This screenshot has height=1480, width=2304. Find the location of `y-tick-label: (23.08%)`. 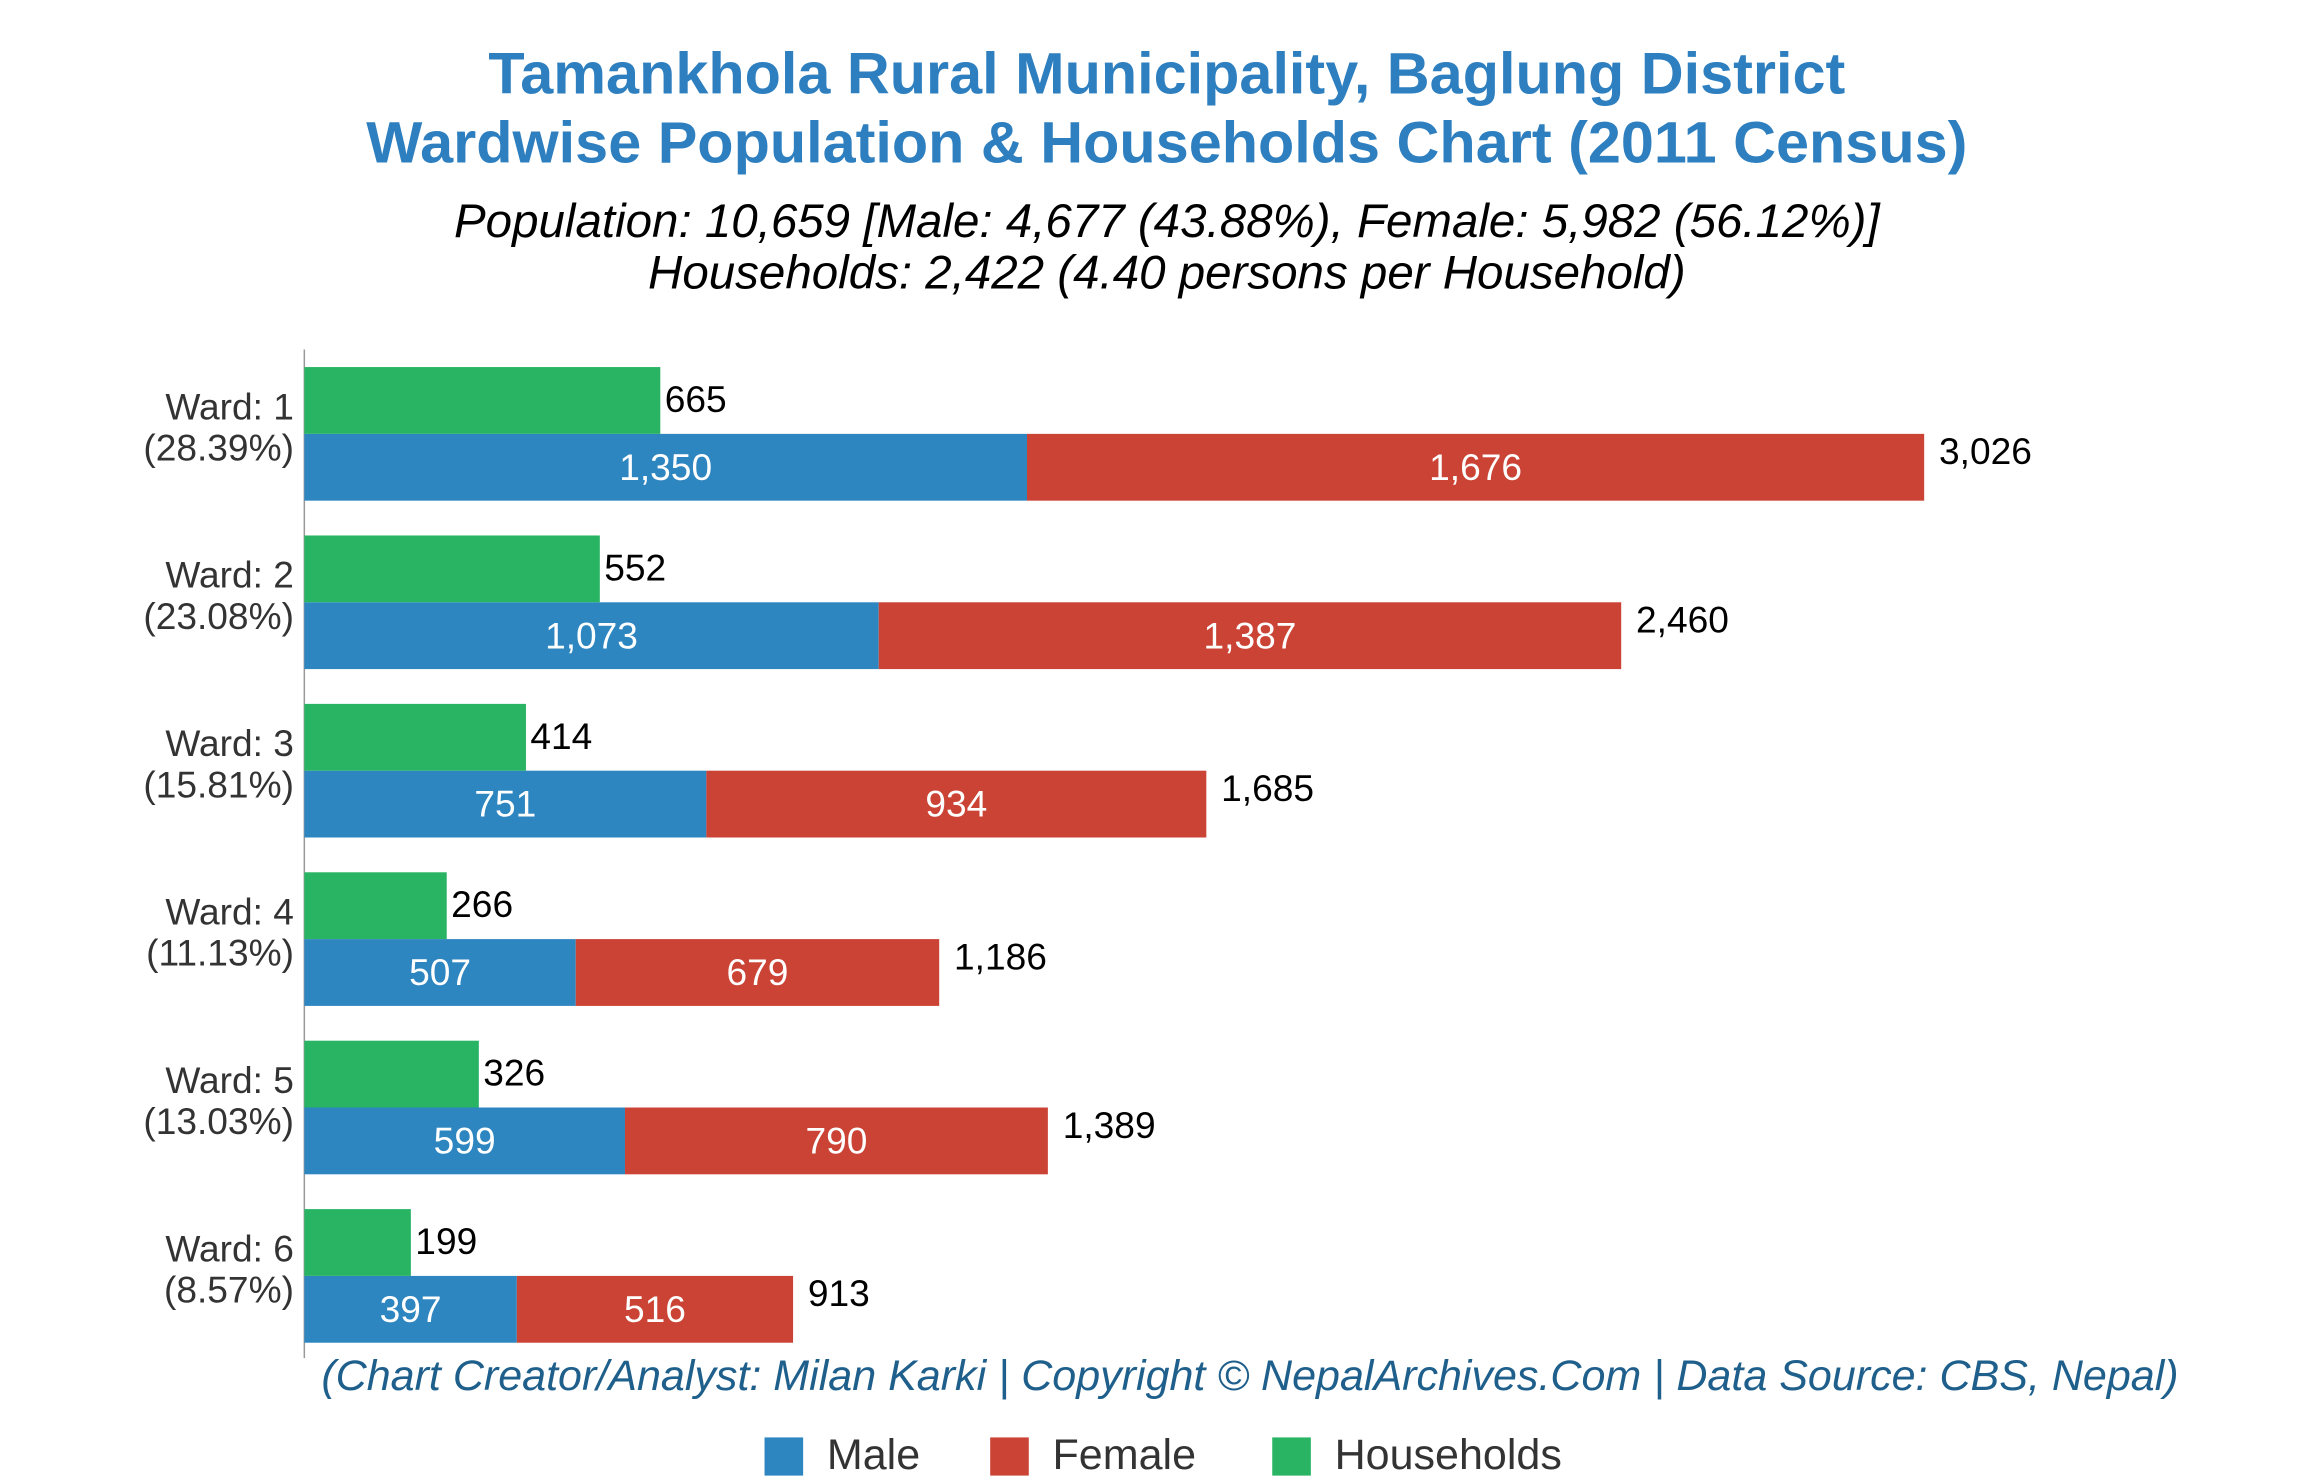

y-tick-label: (23.08%) is located at coordinates (218, 616).